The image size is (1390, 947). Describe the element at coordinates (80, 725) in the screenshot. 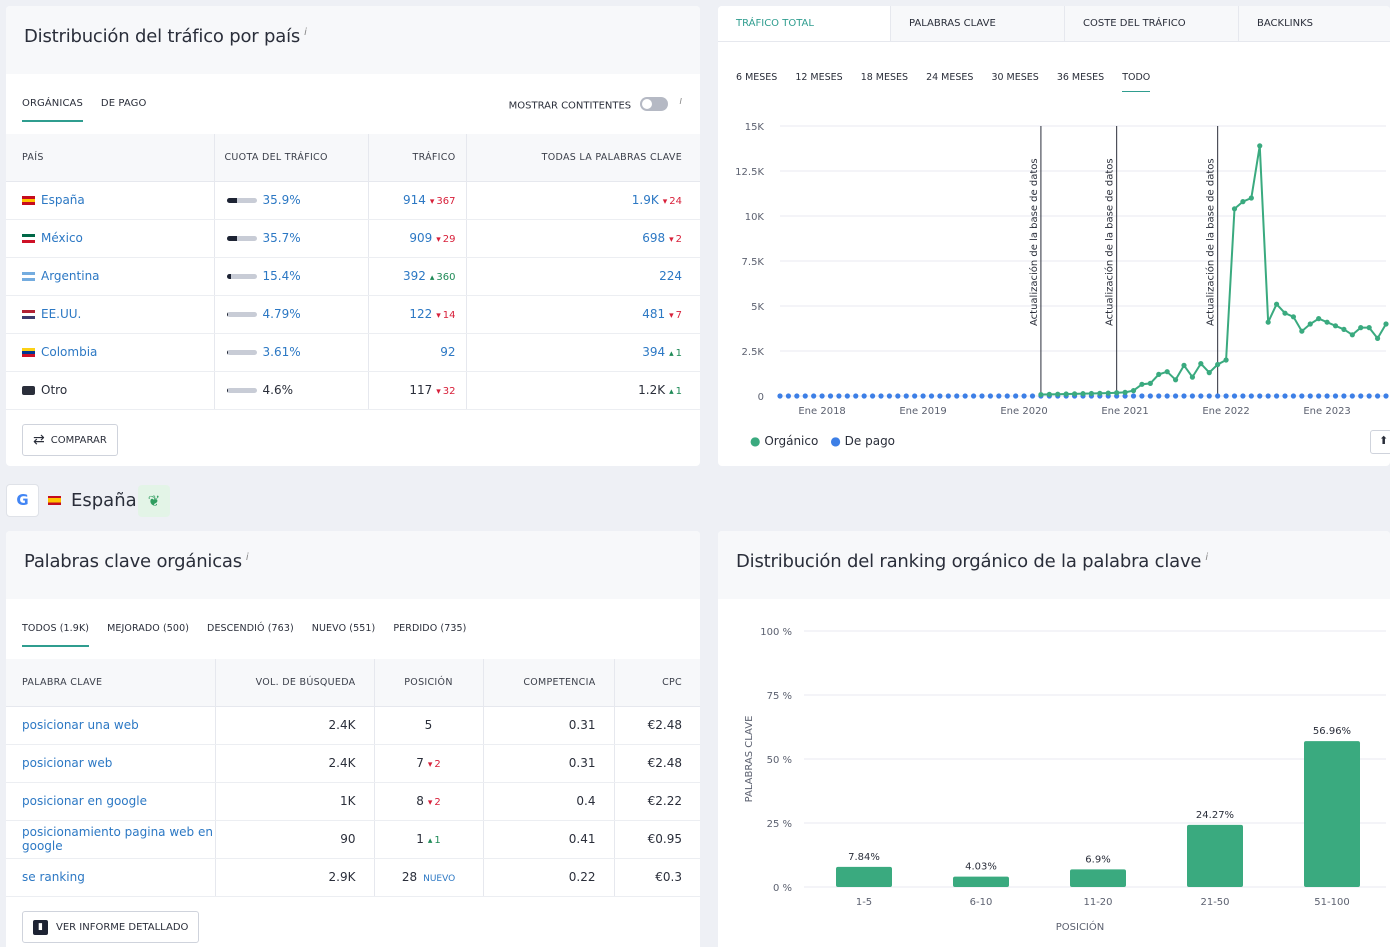

I see `keyword-link: posicionar una web` at that location.